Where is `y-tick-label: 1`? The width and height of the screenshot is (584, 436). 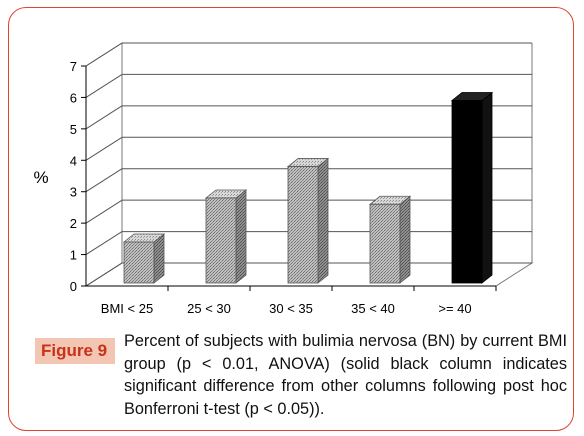 y-tick-label: 1 is located at coordinates (73, 255).